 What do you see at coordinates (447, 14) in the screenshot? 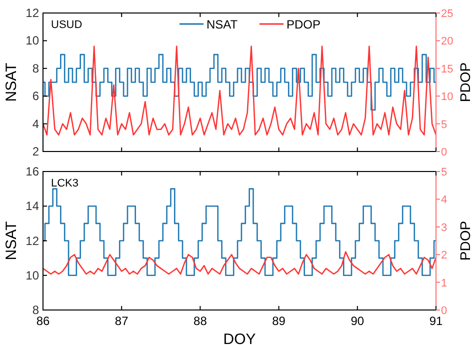
I see `y2-tick-label: 25` at bounding box center [447, 14].